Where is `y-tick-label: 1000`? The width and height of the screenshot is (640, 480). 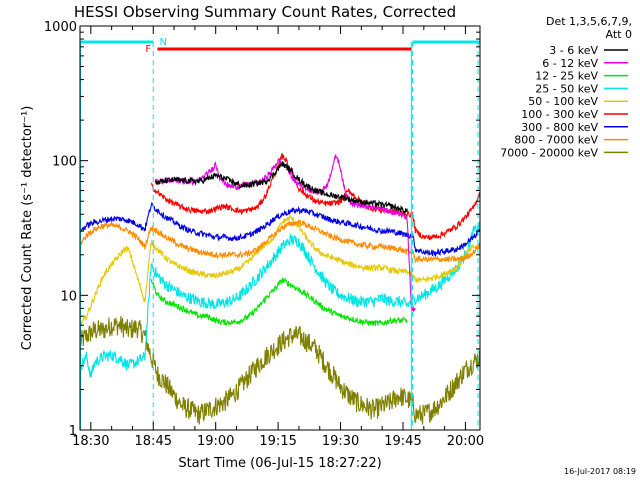 y-tick-label: 1000 is located at coordinates (60, 27).